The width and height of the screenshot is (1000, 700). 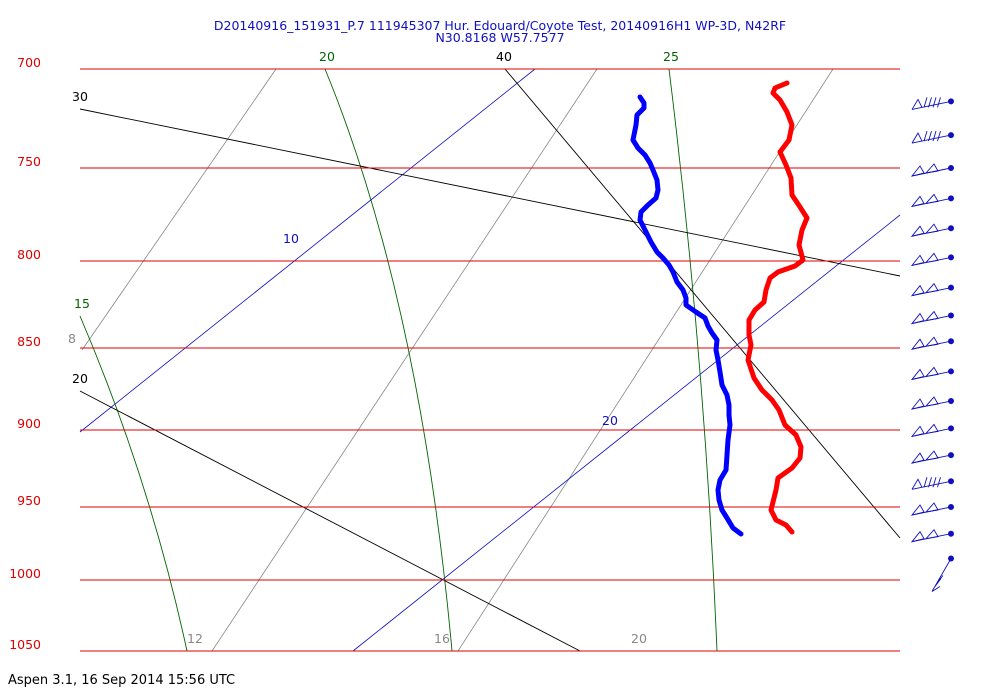 I want to click on mixing-ratio-label: 12, so click(x=195, y=638).